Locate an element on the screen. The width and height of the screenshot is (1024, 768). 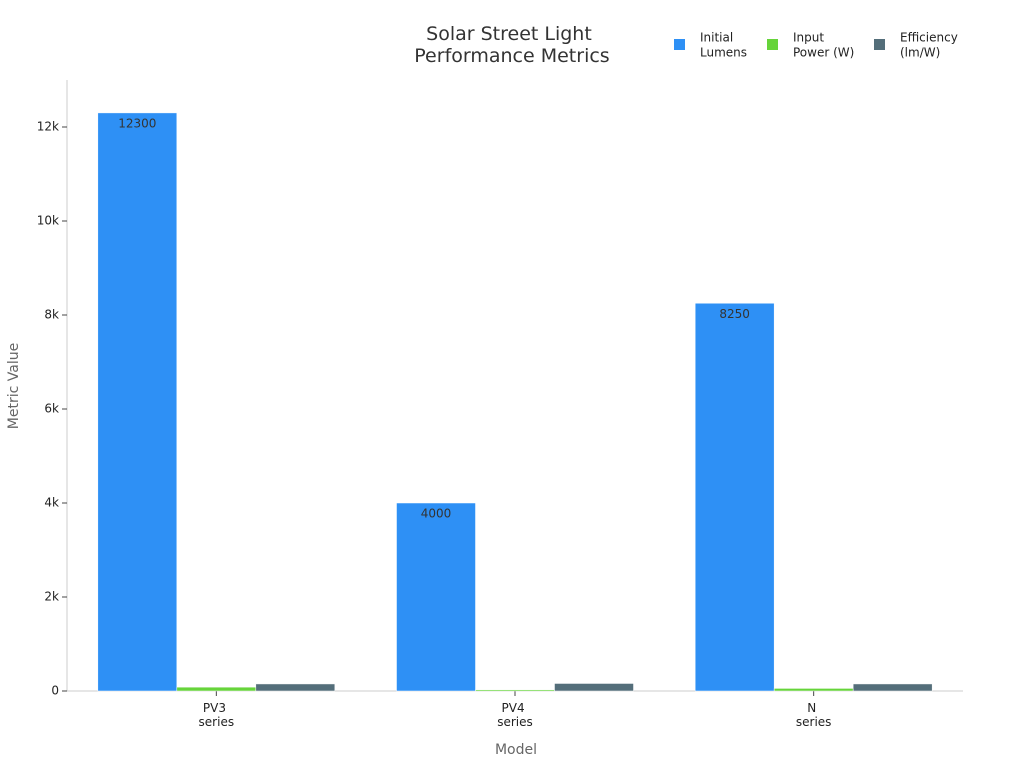
chart-title: Solar Street Light Performance Metrics is located at coordinates (511, 45).